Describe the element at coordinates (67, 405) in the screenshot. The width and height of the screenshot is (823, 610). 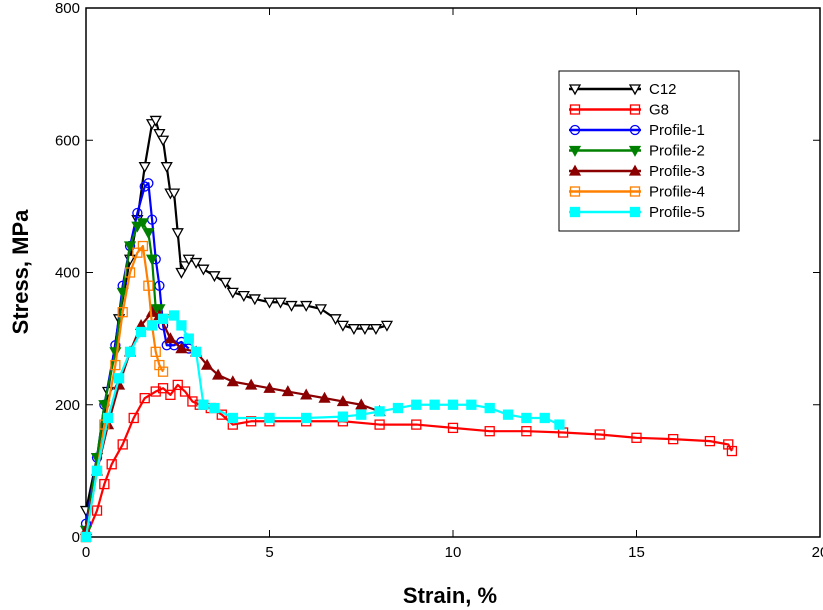
I see `y-tick-label: 200` at that location.